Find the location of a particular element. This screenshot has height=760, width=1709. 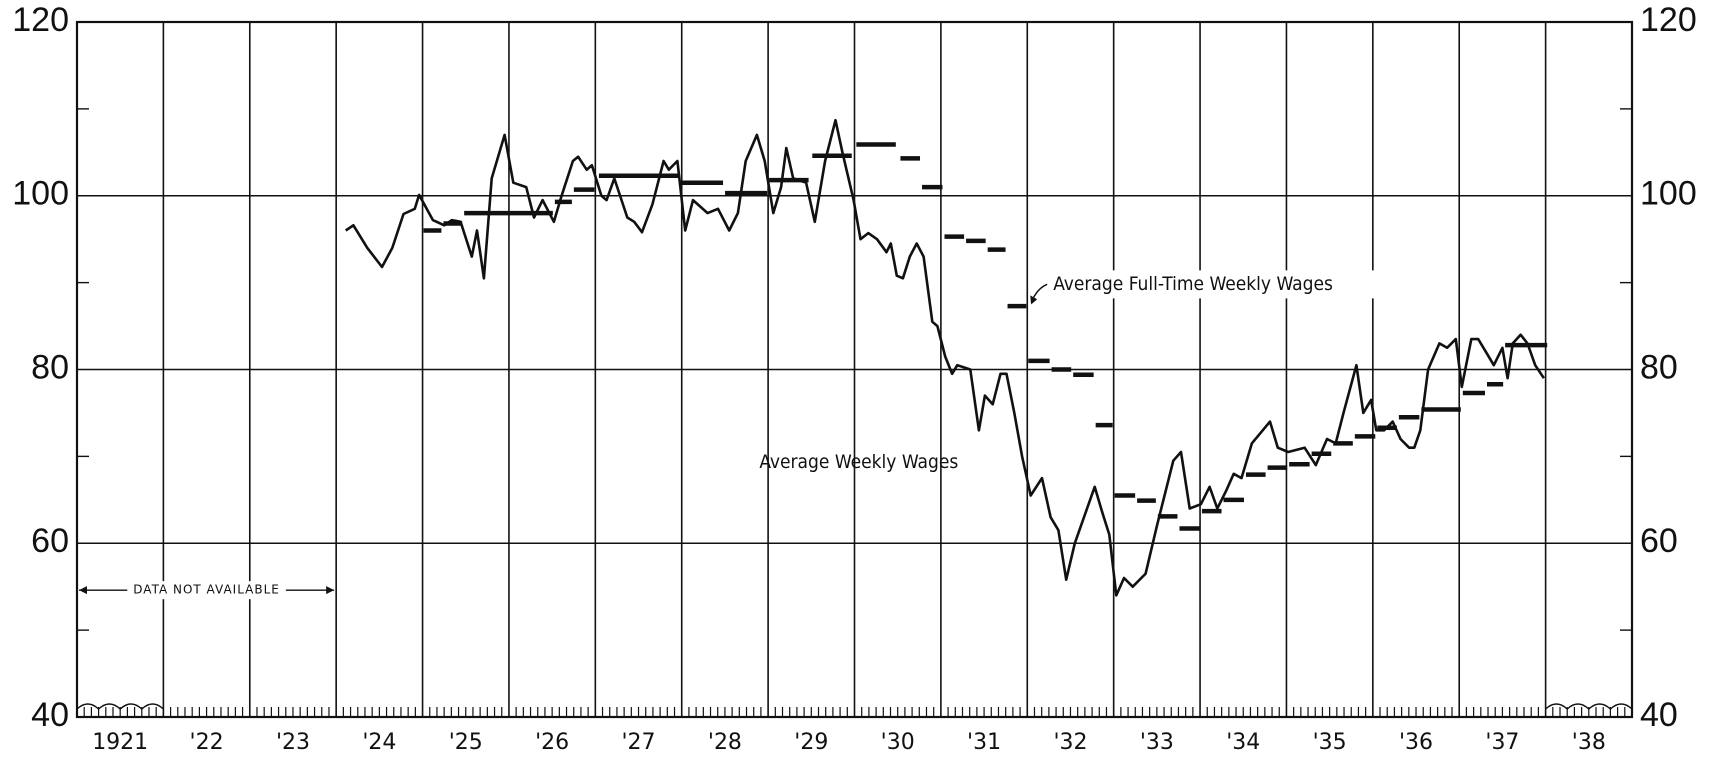

y-tick-label: 120 is located at coordinates (40, 20).